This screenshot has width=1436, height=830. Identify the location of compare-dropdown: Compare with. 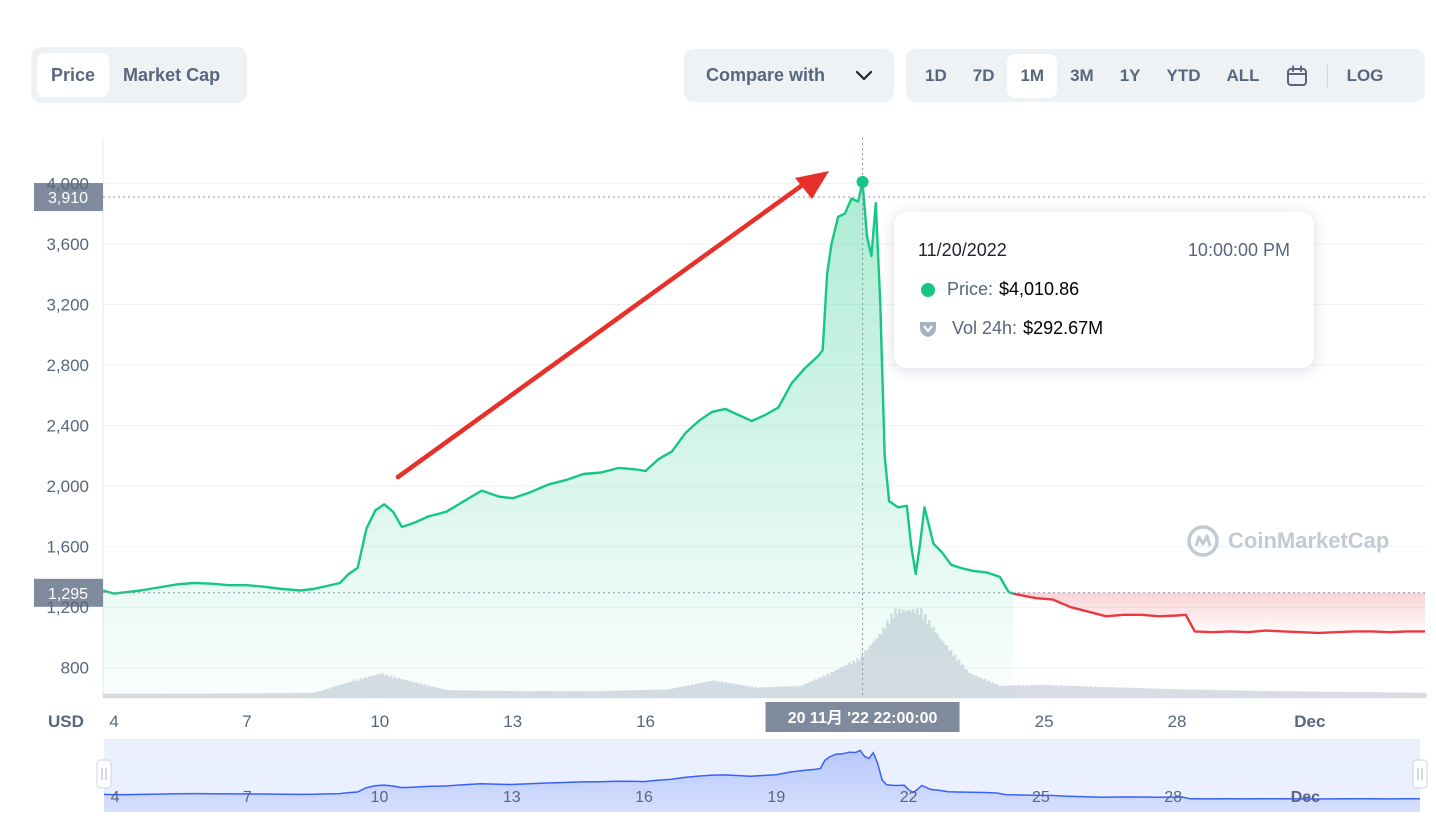
(789, 75).